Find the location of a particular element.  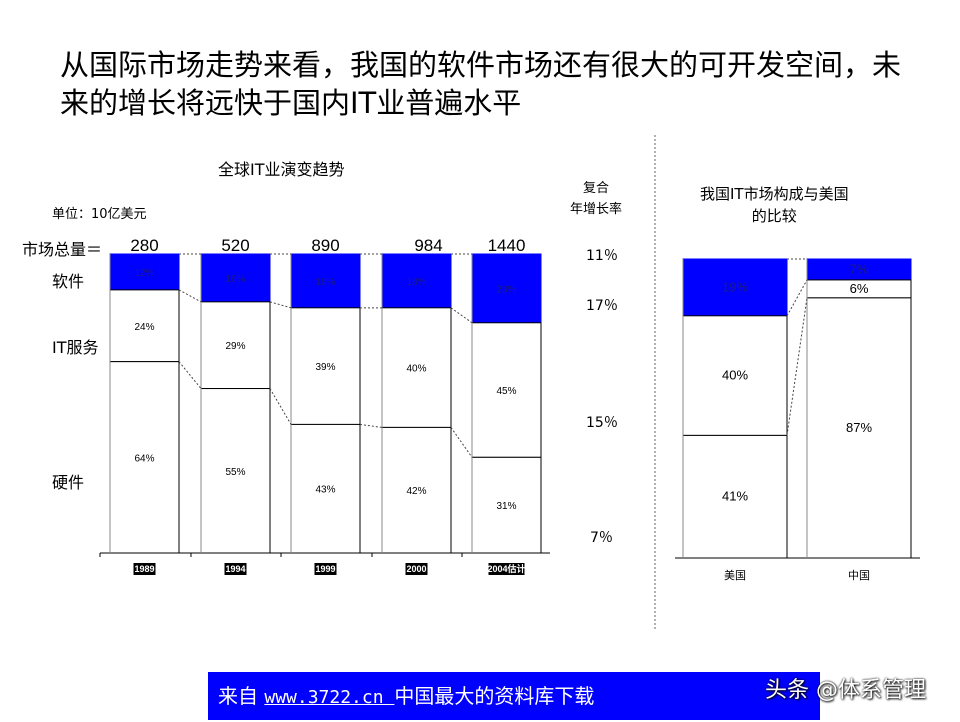

footer-link: www.3722.cn is located at coordinates (329, 697).